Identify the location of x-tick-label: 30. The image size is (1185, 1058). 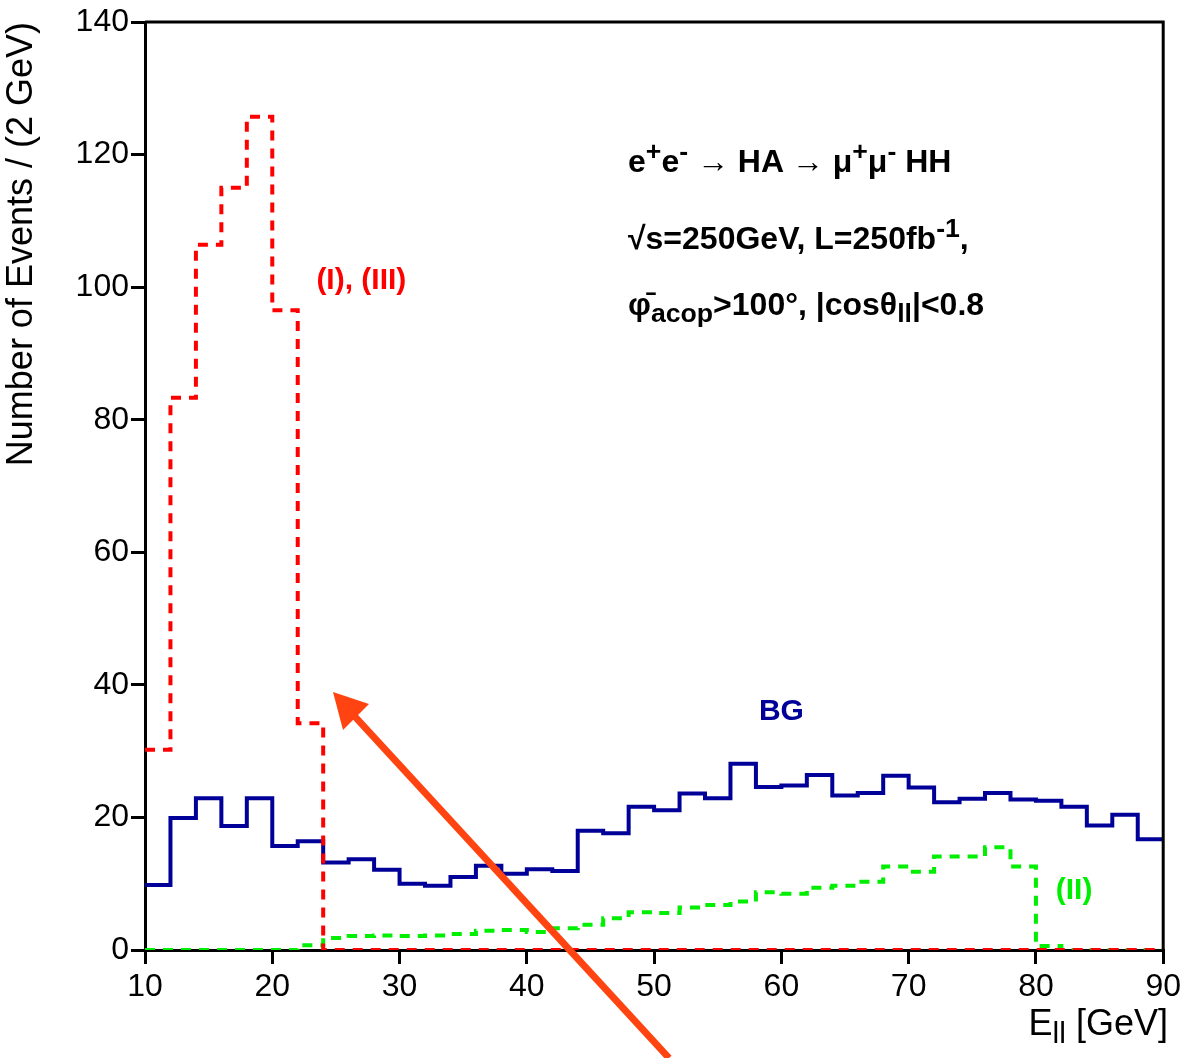
(399, 985).